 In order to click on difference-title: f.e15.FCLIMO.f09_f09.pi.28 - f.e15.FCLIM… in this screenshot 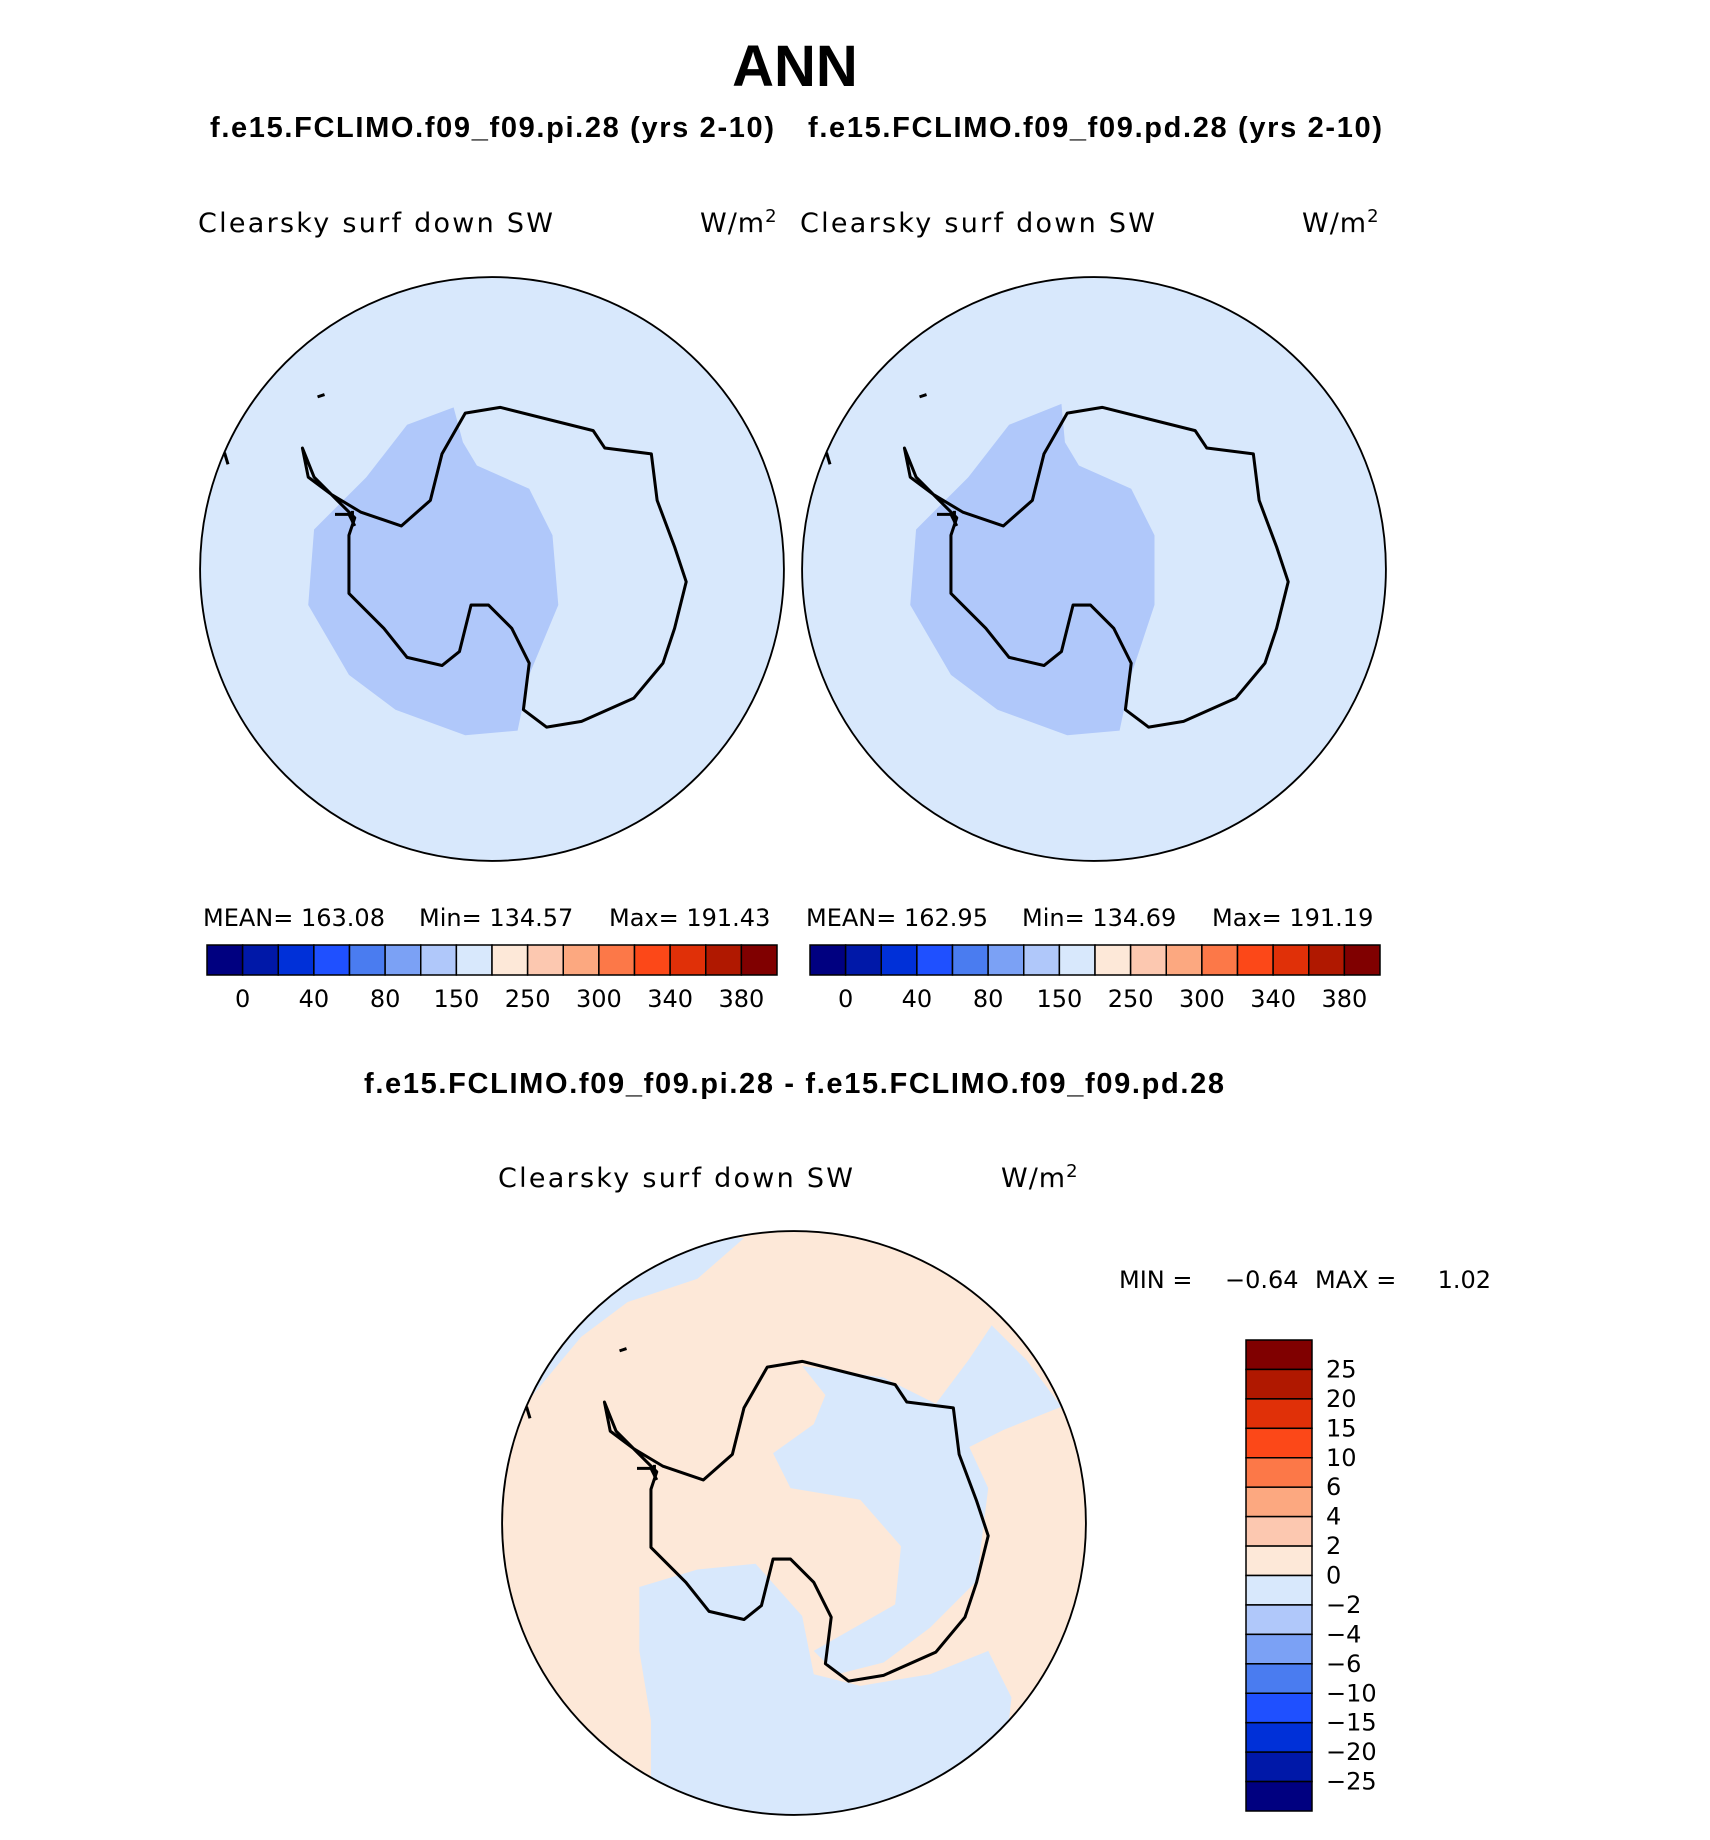, I will do `click(794, 1084)`.